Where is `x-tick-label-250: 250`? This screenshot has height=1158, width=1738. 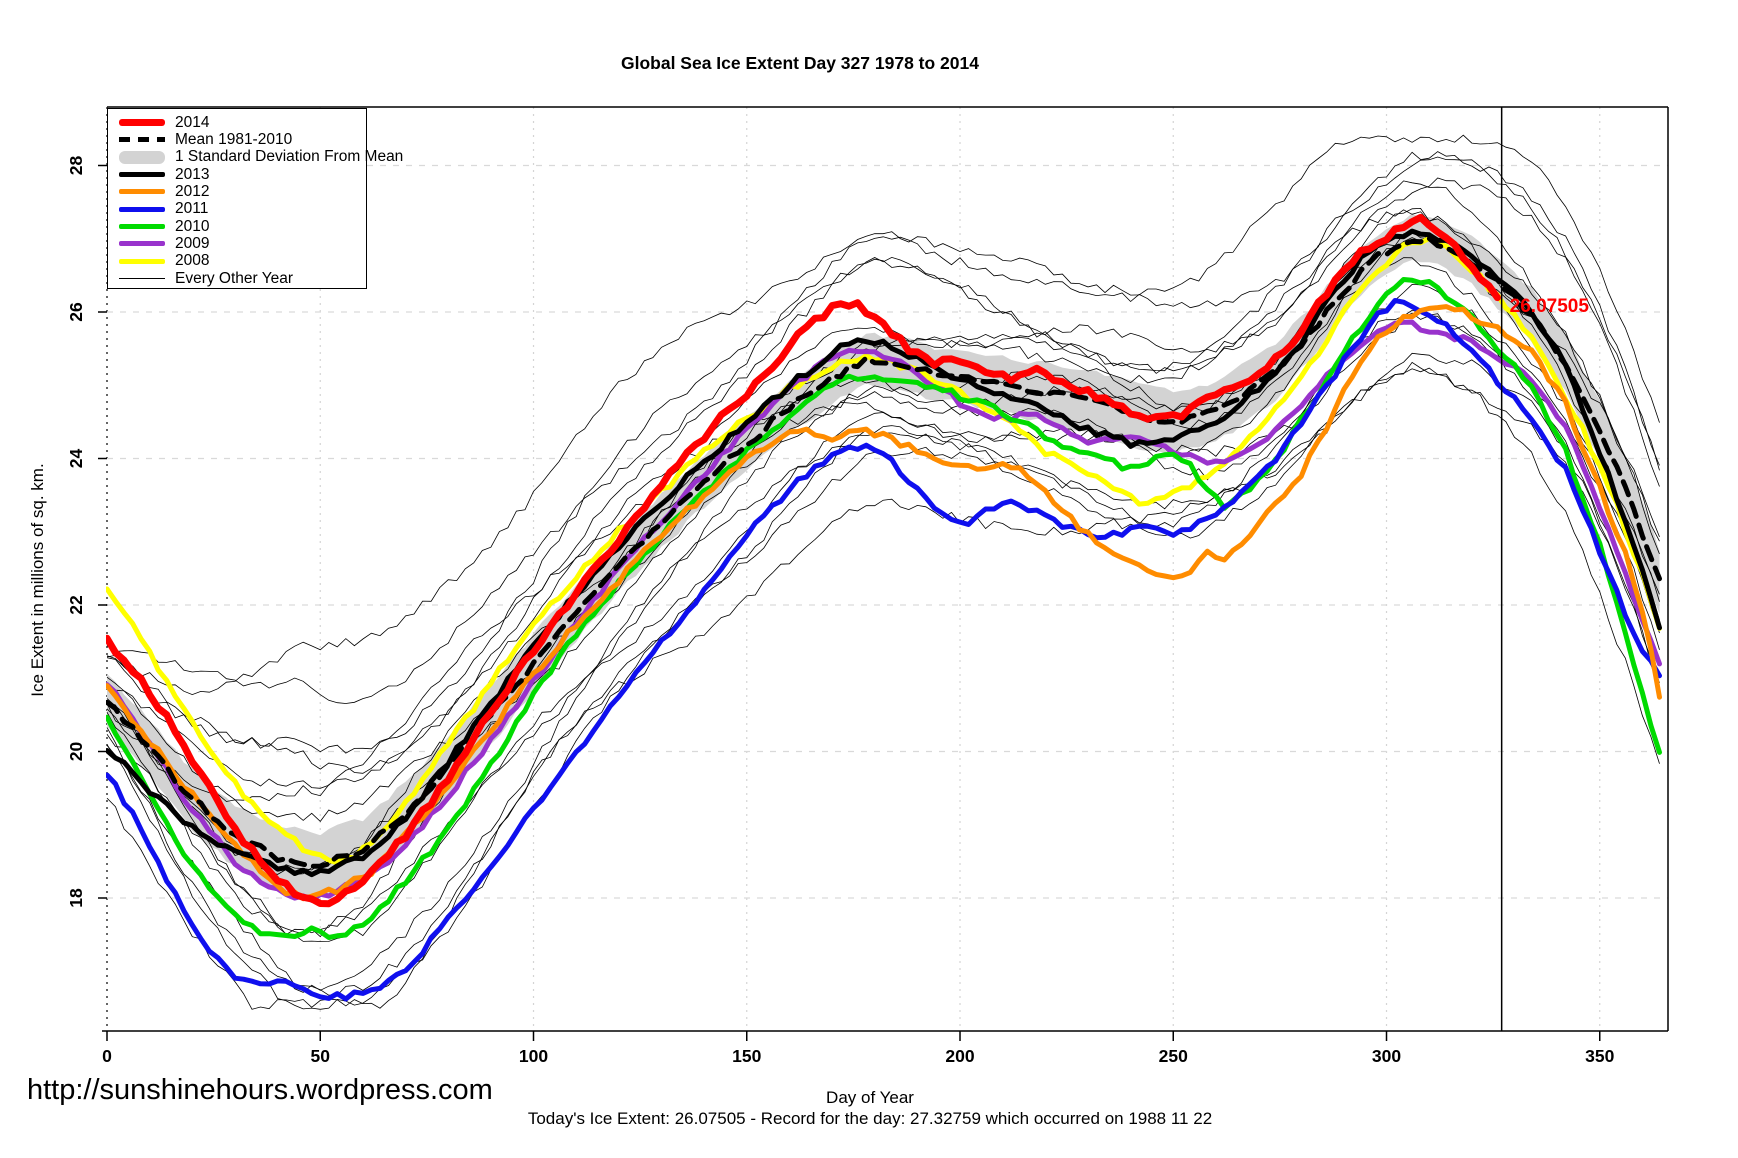 x-tick-label-250: 250 is located at coordinates (1173, 1056).